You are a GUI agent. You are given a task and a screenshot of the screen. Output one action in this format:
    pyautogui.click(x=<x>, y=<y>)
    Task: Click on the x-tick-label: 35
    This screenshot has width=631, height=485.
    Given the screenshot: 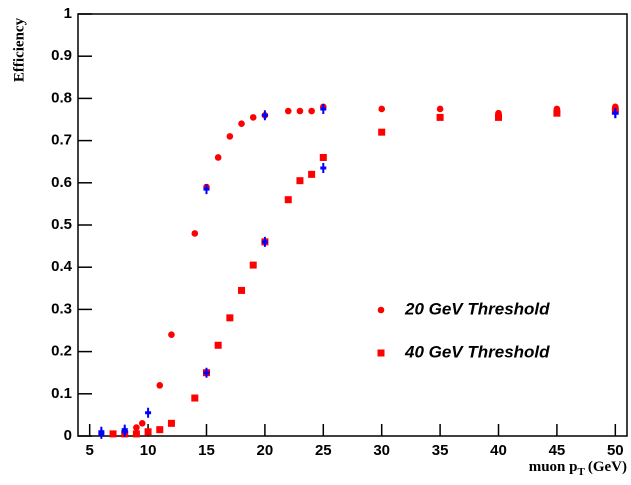 What is the action you would take?
    pyautogui.click(x=440, y=450)
    